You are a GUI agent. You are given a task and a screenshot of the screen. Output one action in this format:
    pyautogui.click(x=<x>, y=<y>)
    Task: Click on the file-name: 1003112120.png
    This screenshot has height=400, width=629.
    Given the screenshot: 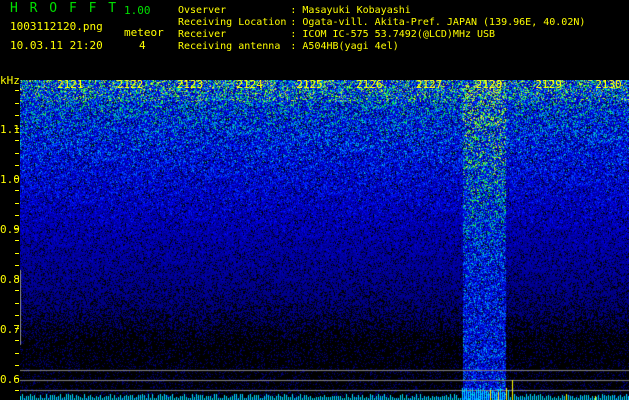 What is the action you would take?
    pyautogui.click(x=56, y=26)
    